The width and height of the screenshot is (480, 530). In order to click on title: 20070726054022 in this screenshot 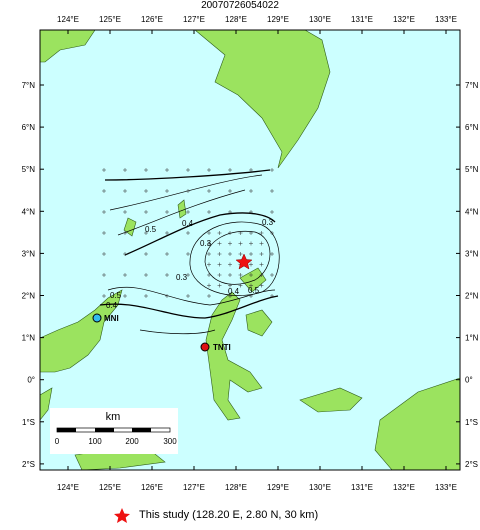, I will do `click(240, 5)`.